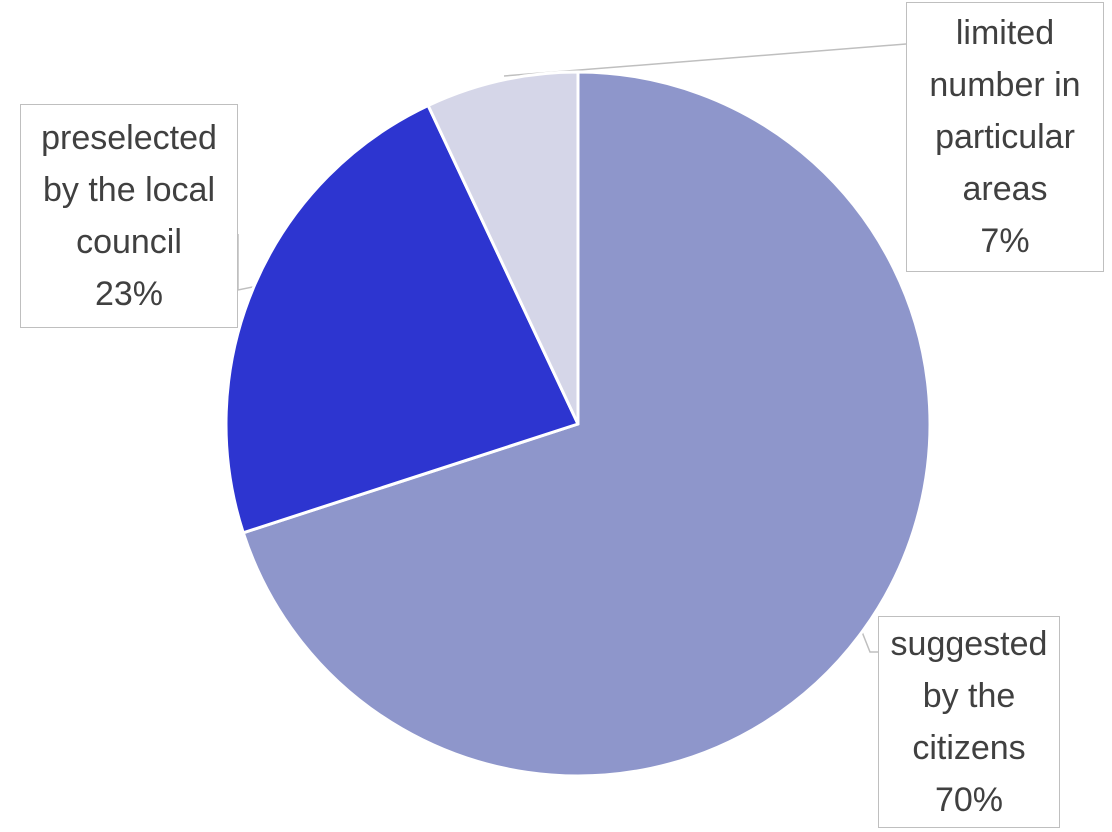 Image resolution: width=1112 pixels, height=832 pixels. Describe the element at coordinates (1005, 241) in the screenshot. I see `percent-label: 7%` at that location.